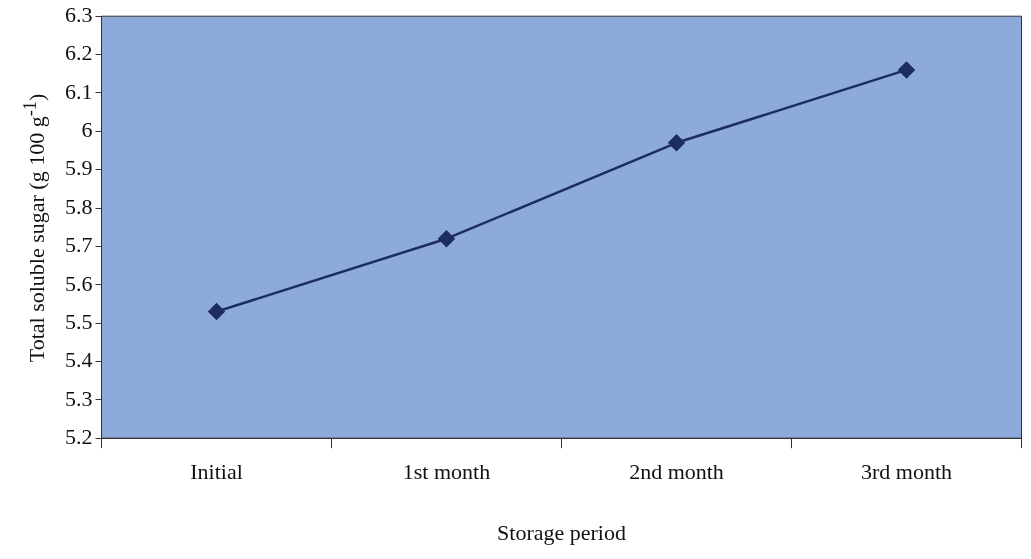 The image size is (1031, 559). Describe the element at coordinates (87, 130) in the screenshot. I see `y-tick-label: 6` at that location.